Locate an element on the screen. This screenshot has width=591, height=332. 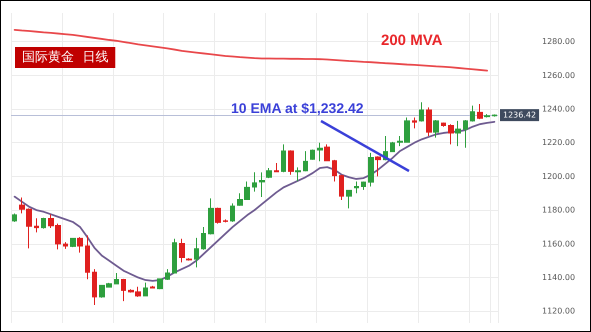
y-tick-label: 1200.00 is located at coordinates (559, 176).